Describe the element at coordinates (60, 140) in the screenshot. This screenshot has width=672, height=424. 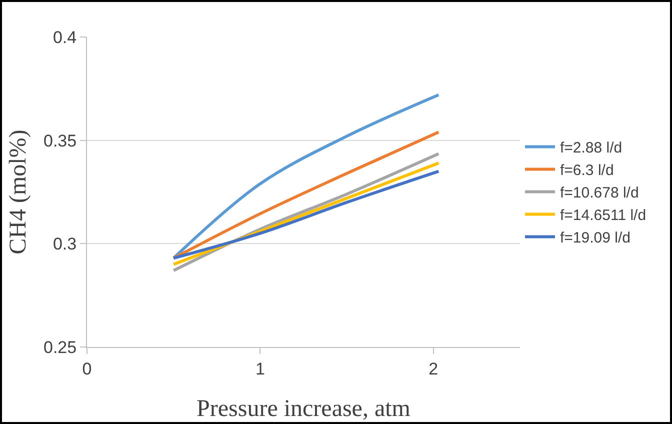
I see `y-tick-label: 0.35` at that location.